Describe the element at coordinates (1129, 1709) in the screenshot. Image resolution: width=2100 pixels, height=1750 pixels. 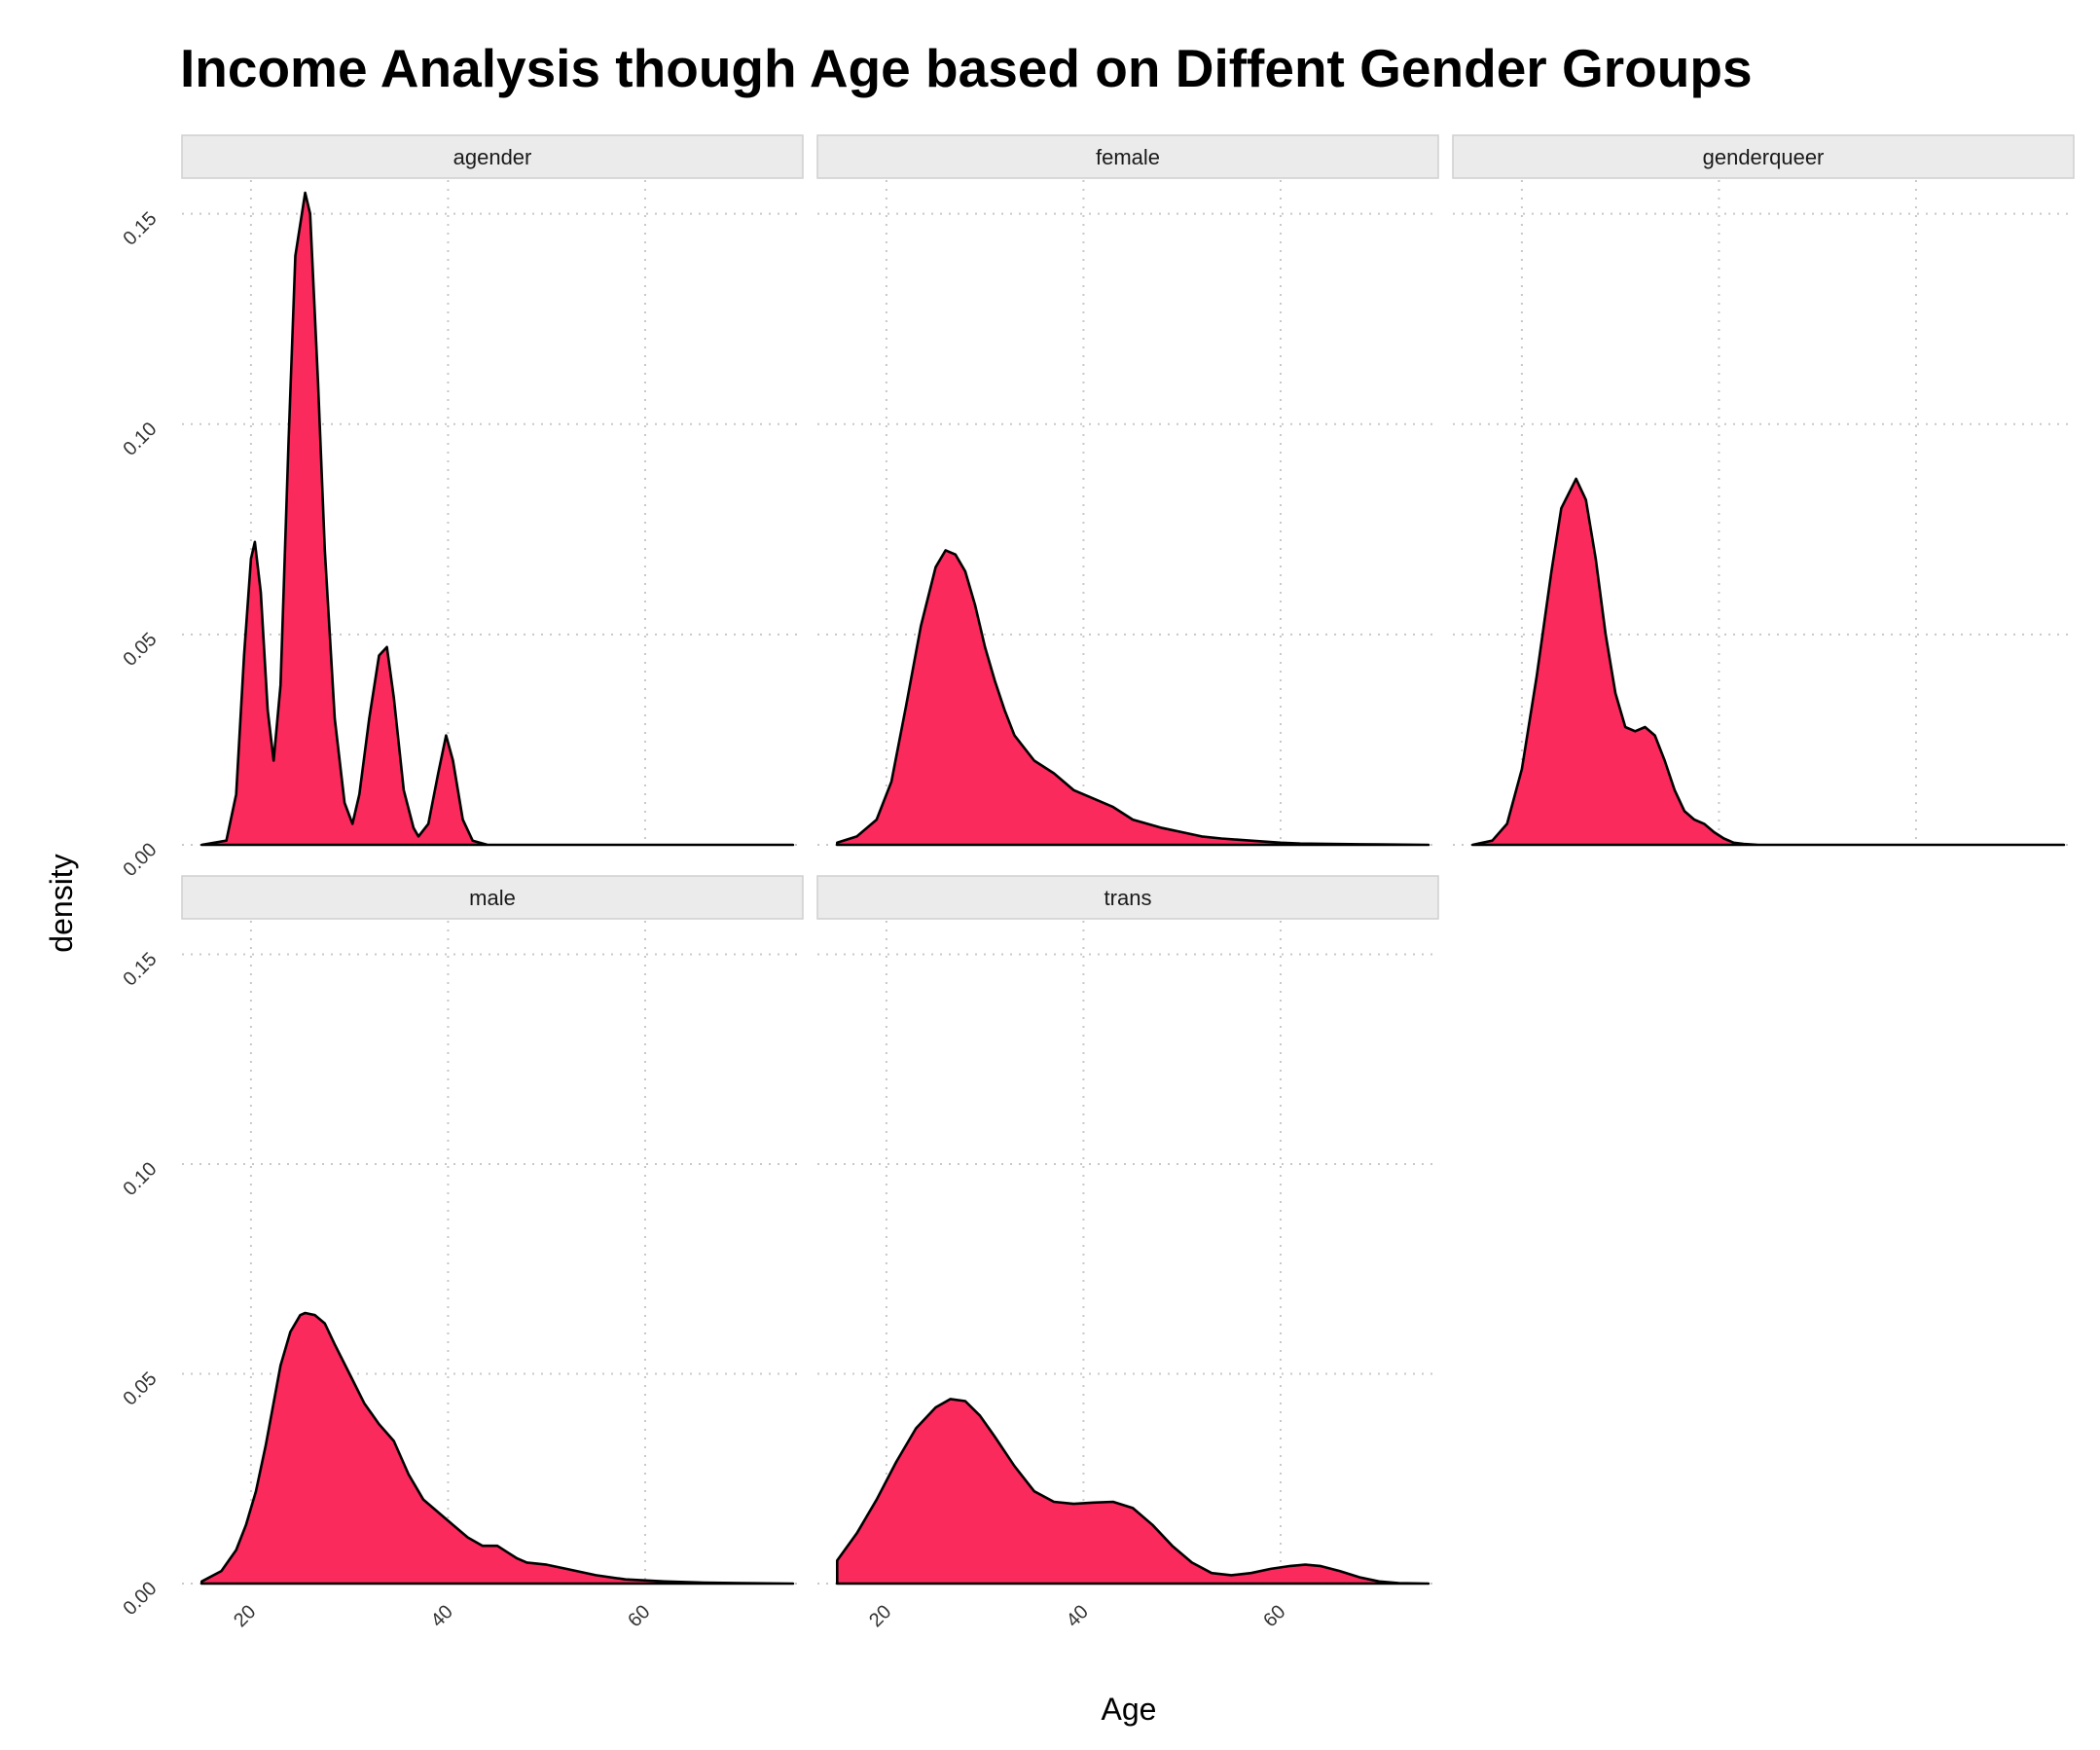
I see `x-axis-title: Age` at that location.